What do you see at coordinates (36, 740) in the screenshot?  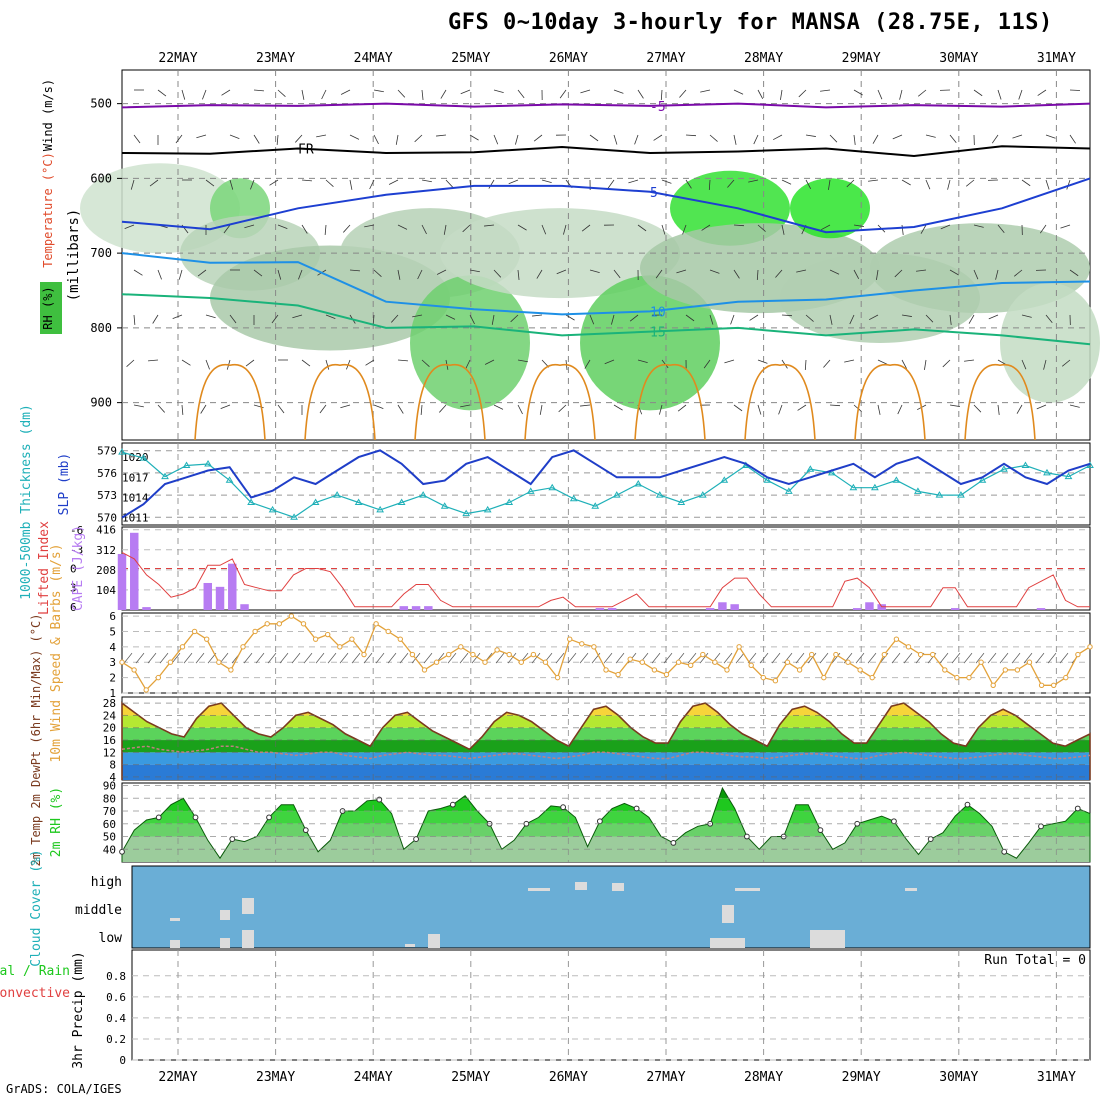 I see `temp2m-axis-label: 2m Temp 2m DewPt (6hr Min/Max) (°C)` at bounding box center [36, 740].